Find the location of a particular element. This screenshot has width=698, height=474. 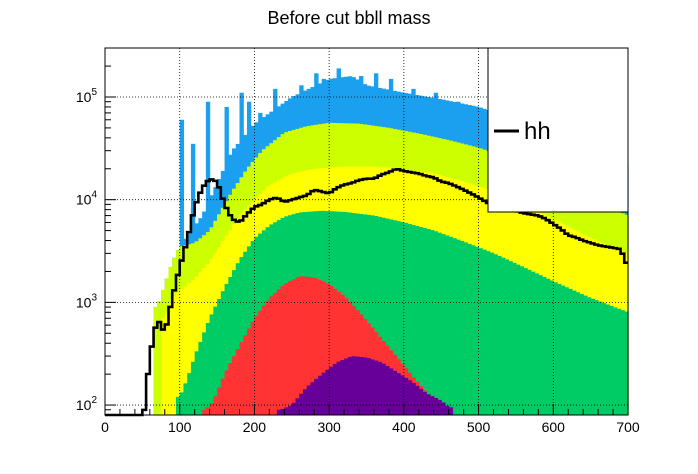

y-tick-label: 10⁴ is located at coordinates (87, 199).